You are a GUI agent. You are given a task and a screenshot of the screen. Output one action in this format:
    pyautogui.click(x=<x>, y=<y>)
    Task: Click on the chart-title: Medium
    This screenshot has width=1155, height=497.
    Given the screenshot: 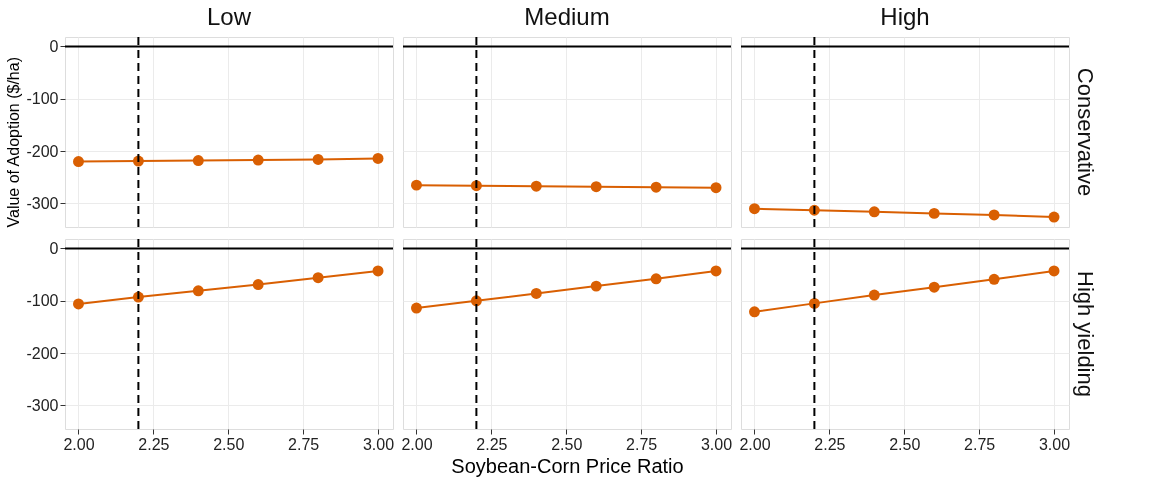 What is the action you would take?
    pyautogui.click(x=567, y=16)
    